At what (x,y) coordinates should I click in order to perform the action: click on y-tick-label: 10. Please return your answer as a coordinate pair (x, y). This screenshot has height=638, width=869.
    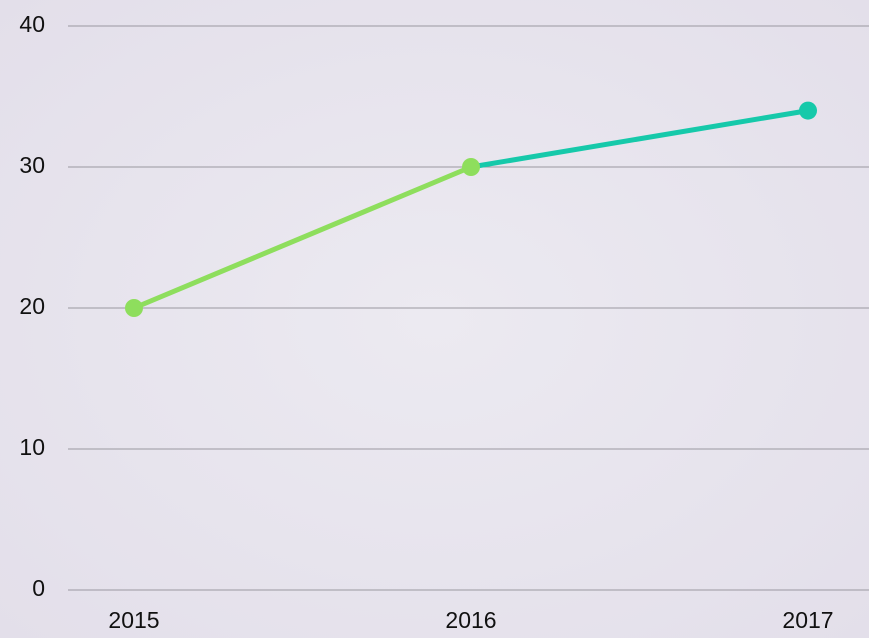
    Looking at the image, I should click on (32, 447).